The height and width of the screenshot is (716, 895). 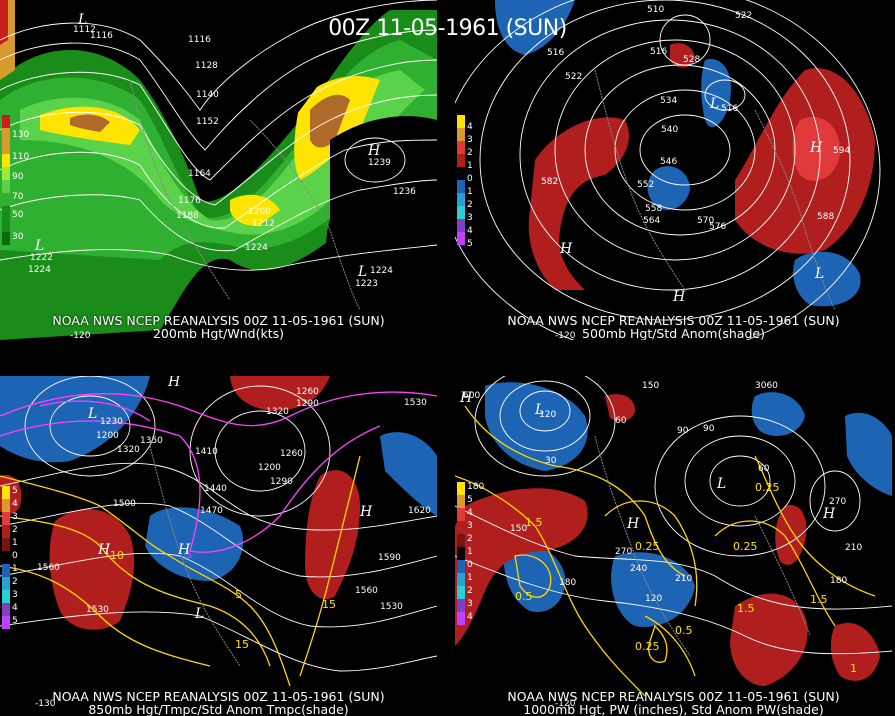 What do you see at coordinates (389, 558) in the screenshot?
I see `contour-label: 1590` at bounding box center [389, 558].